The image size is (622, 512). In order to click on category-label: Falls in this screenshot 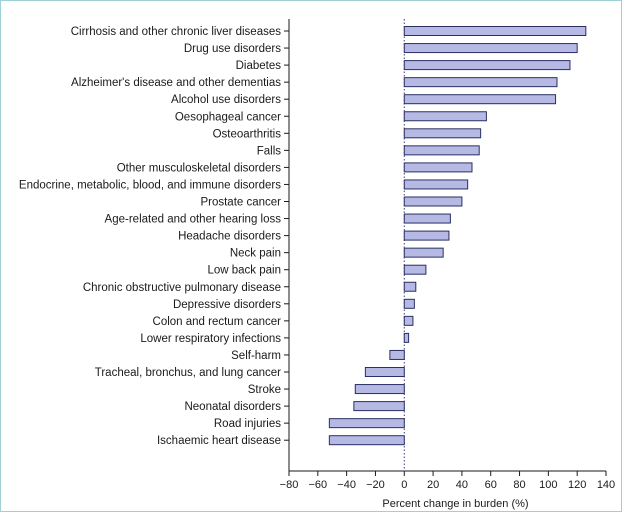, I will do `click(269, 151)`.